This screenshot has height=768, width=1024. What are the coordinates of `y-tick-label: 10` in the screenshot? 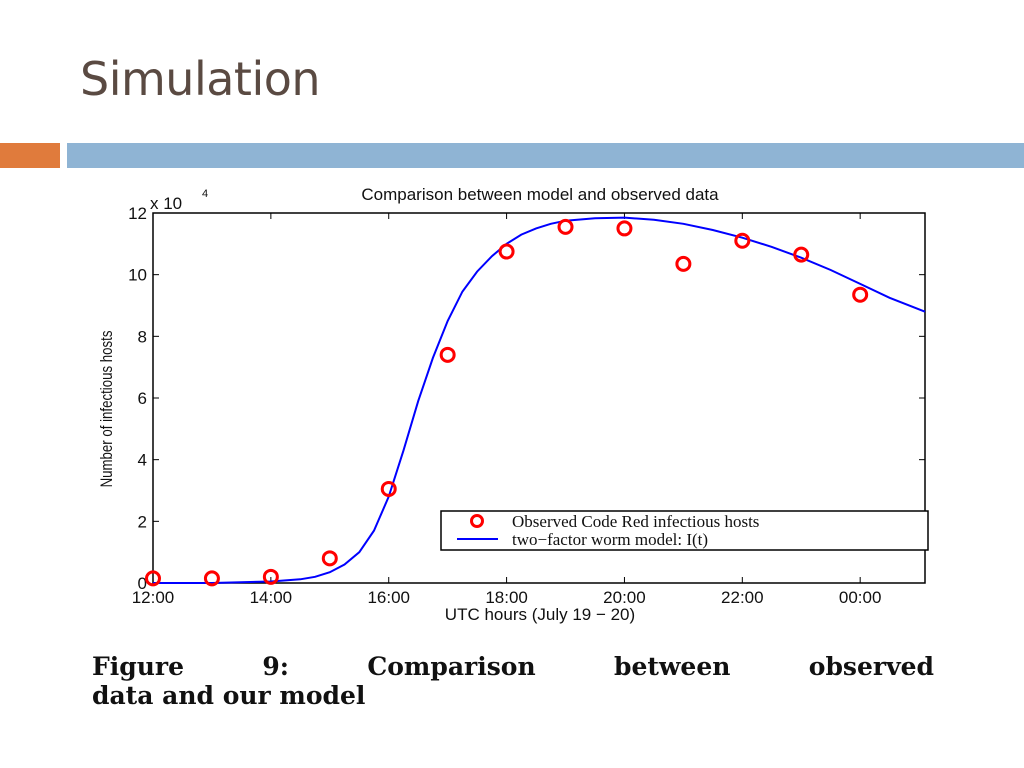 It's located at (137, 275).